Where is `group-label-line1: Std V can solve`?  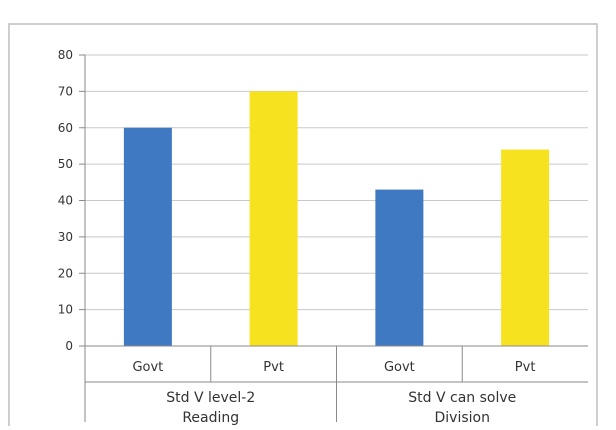
group-label-line1: Std V can solve is located at coordinates (462, 398).